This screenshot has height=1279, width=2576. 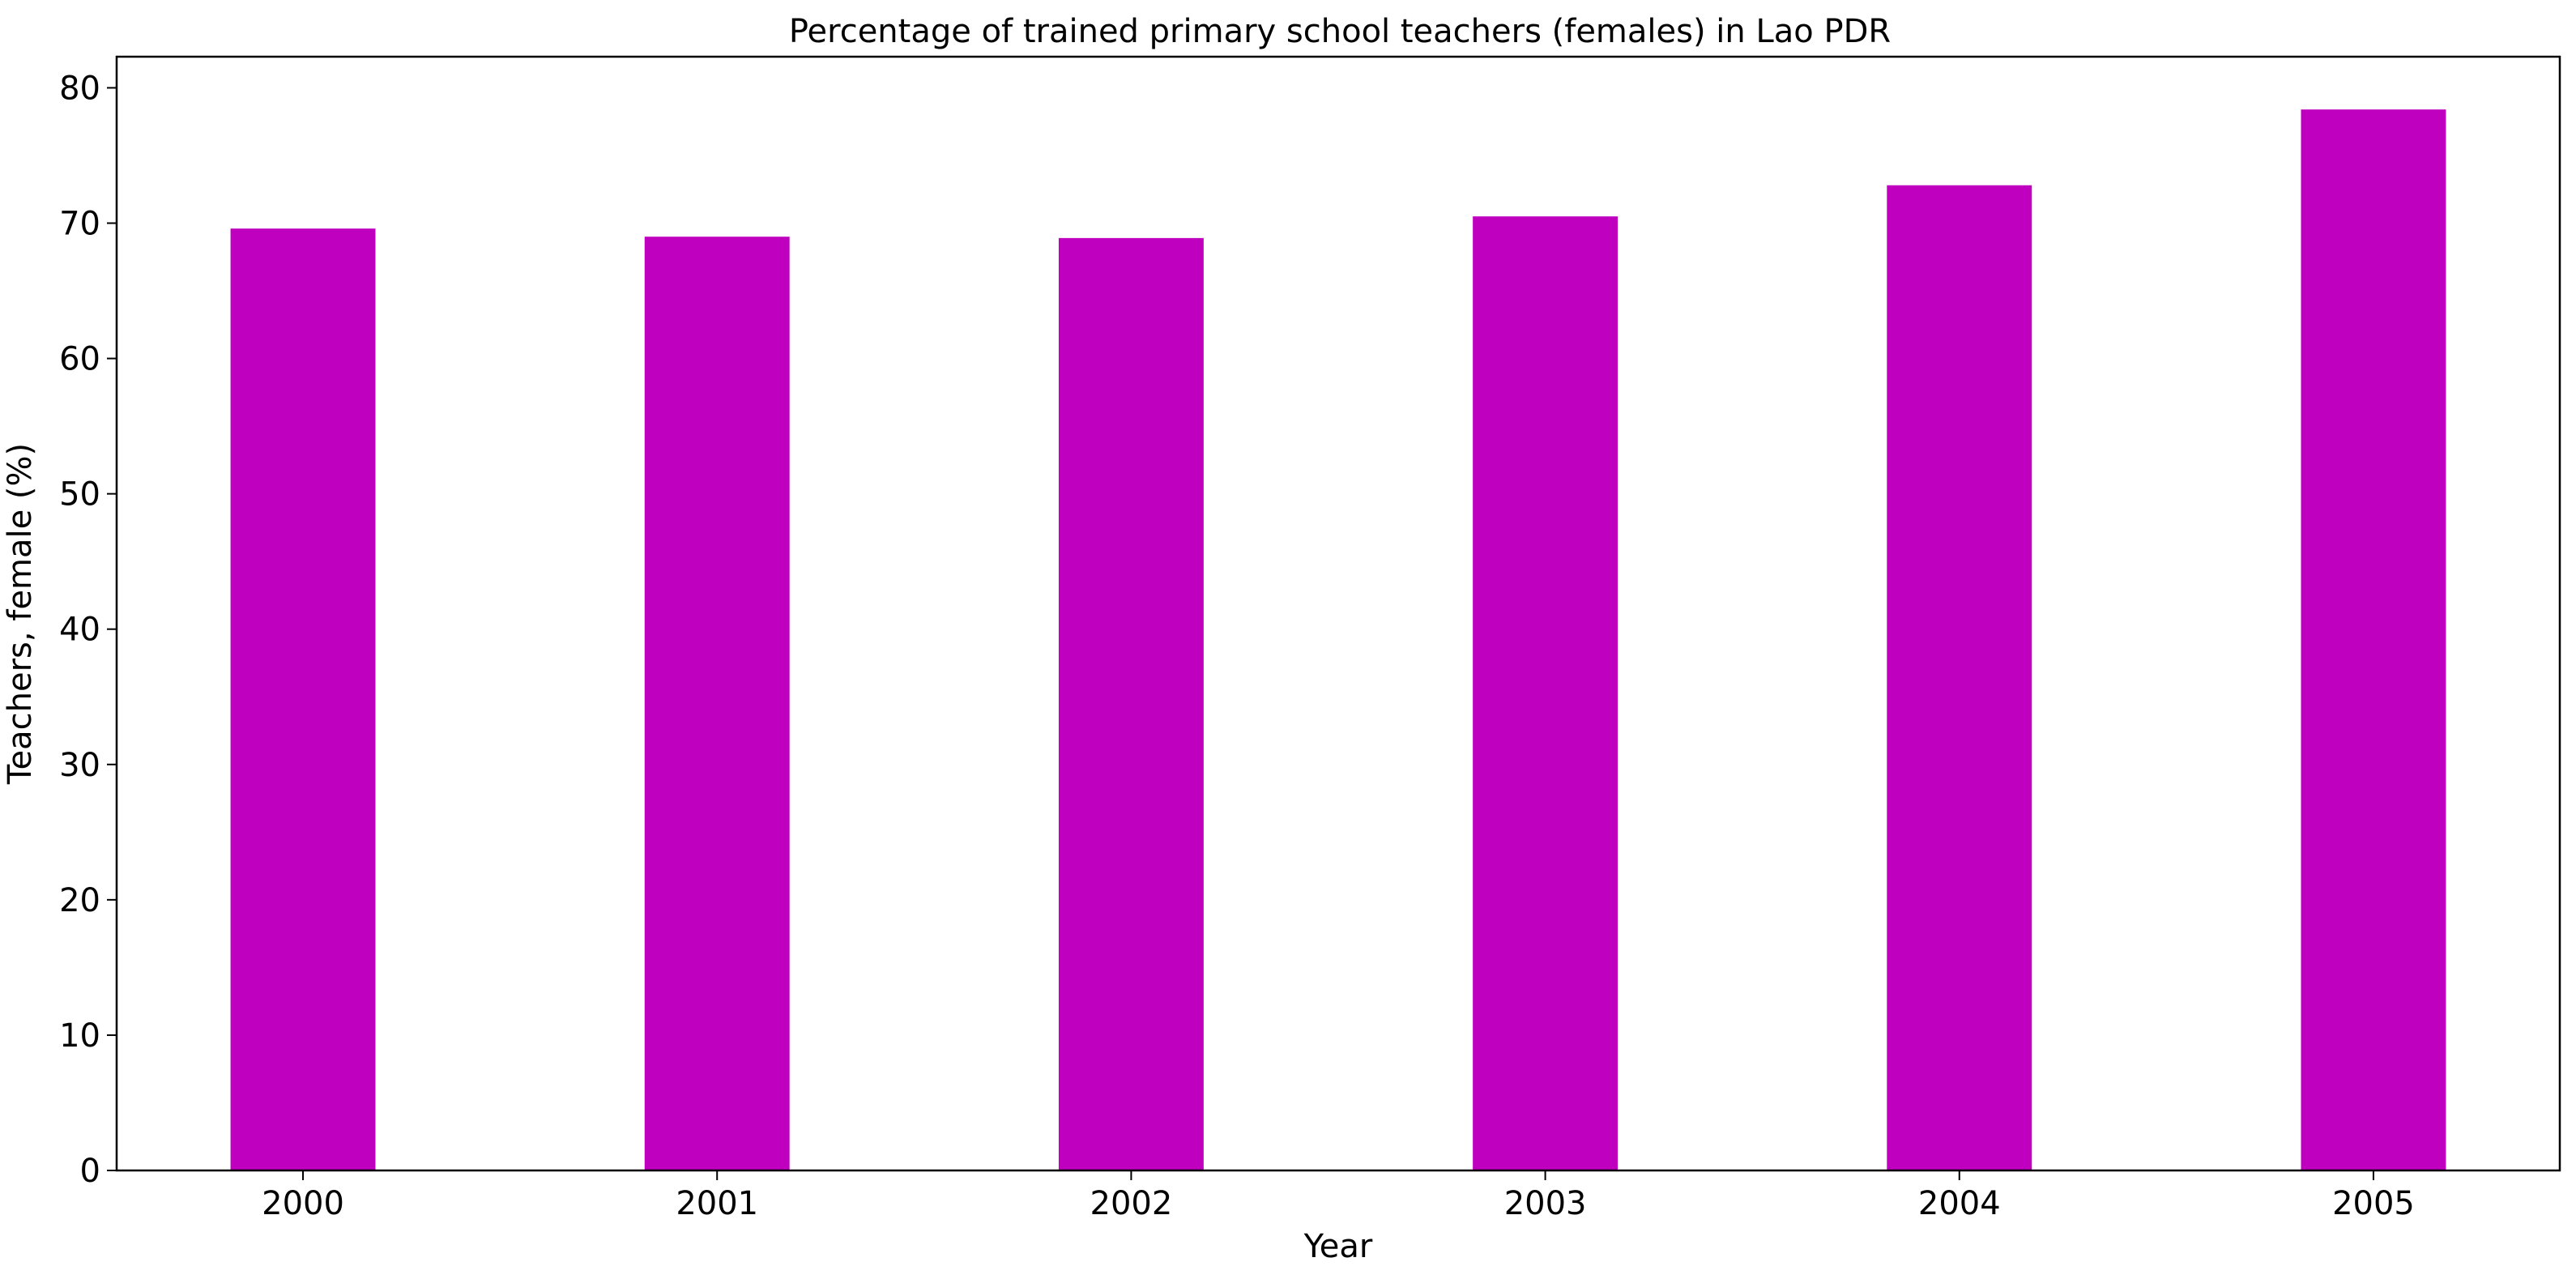 I want to click on x-tick-label: 2001, so click(x=717, y=1203).